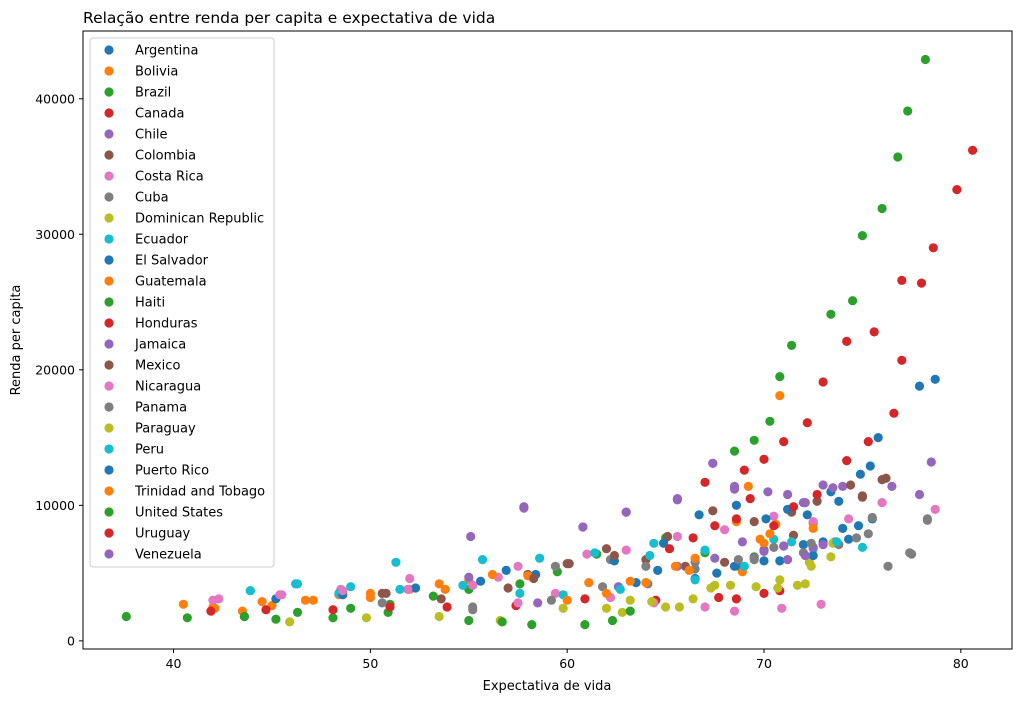  What do you see at coordinates (168, 555) in the screenshot?
I see `legend-label: Venezuela` at bounding box center [168, 555].